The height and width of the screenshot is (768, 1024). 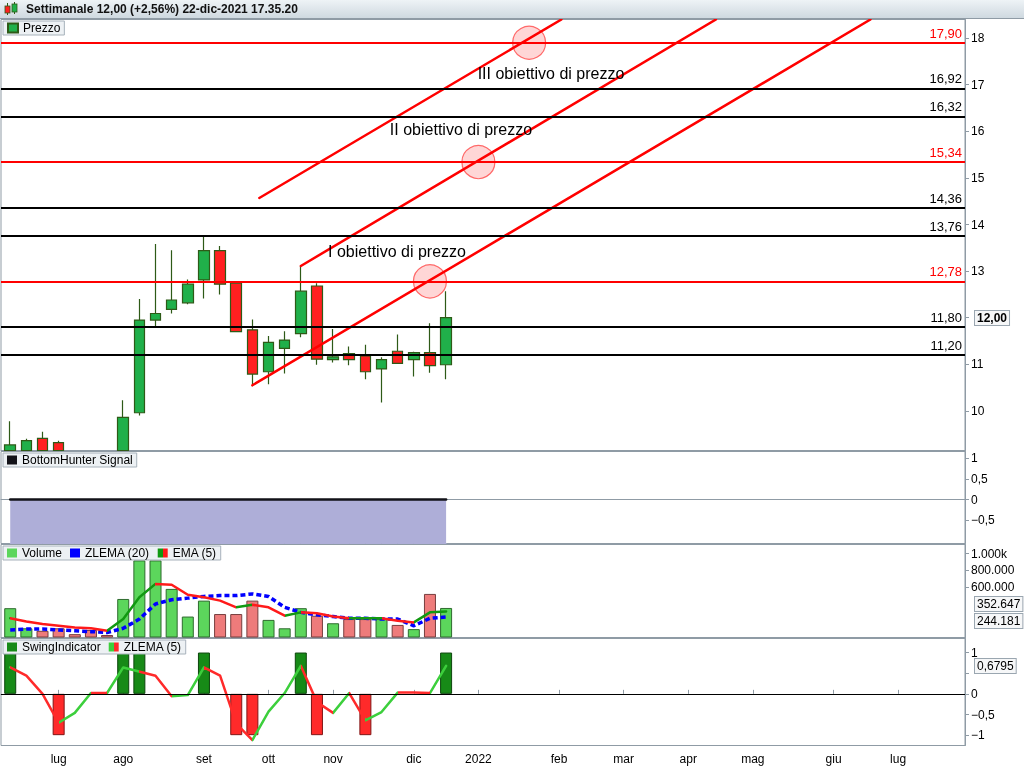 What do you see at coordinates (194, 553) in the screenshot?
I see `legend-label: EMA (5)` at bounding box center [194, 553].